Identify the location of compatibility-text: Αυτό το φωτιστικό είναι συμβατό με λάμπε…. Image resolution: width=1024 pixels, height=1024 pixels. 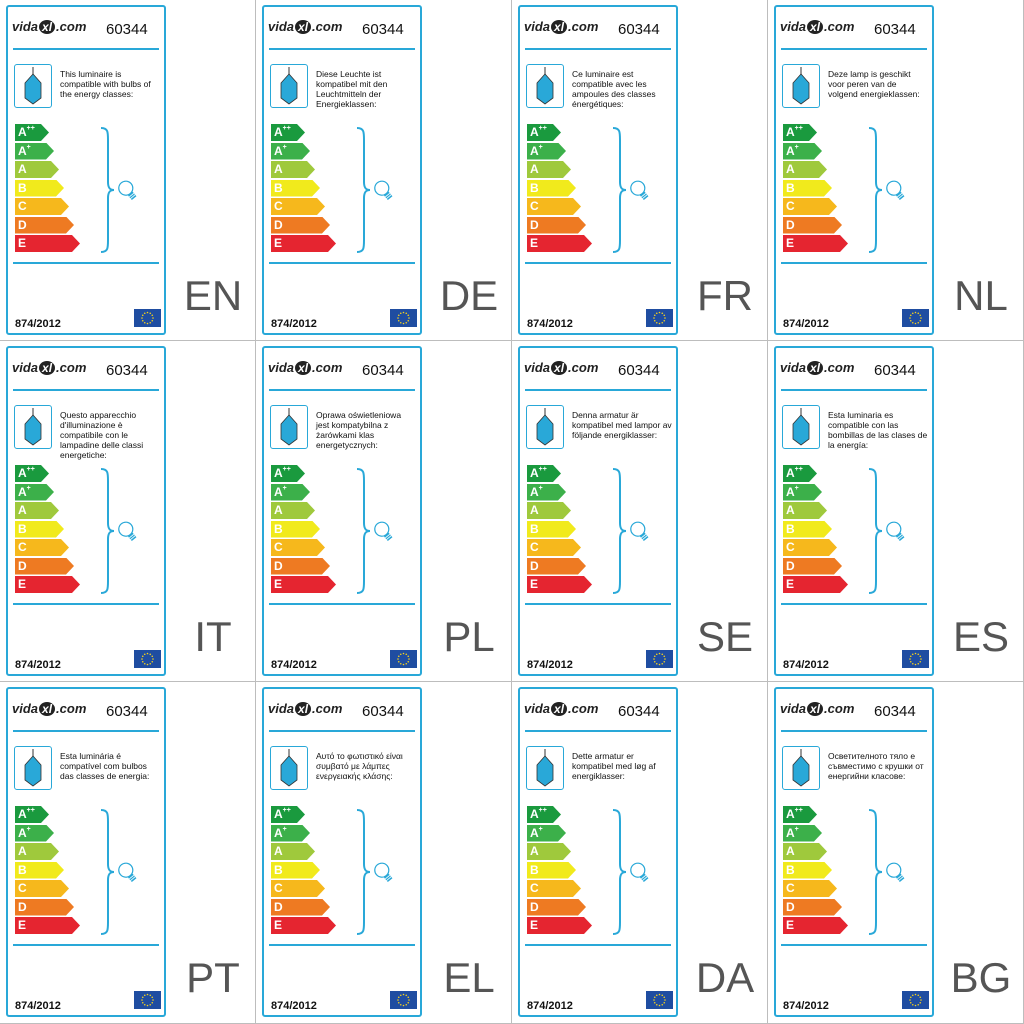
(359, 766).